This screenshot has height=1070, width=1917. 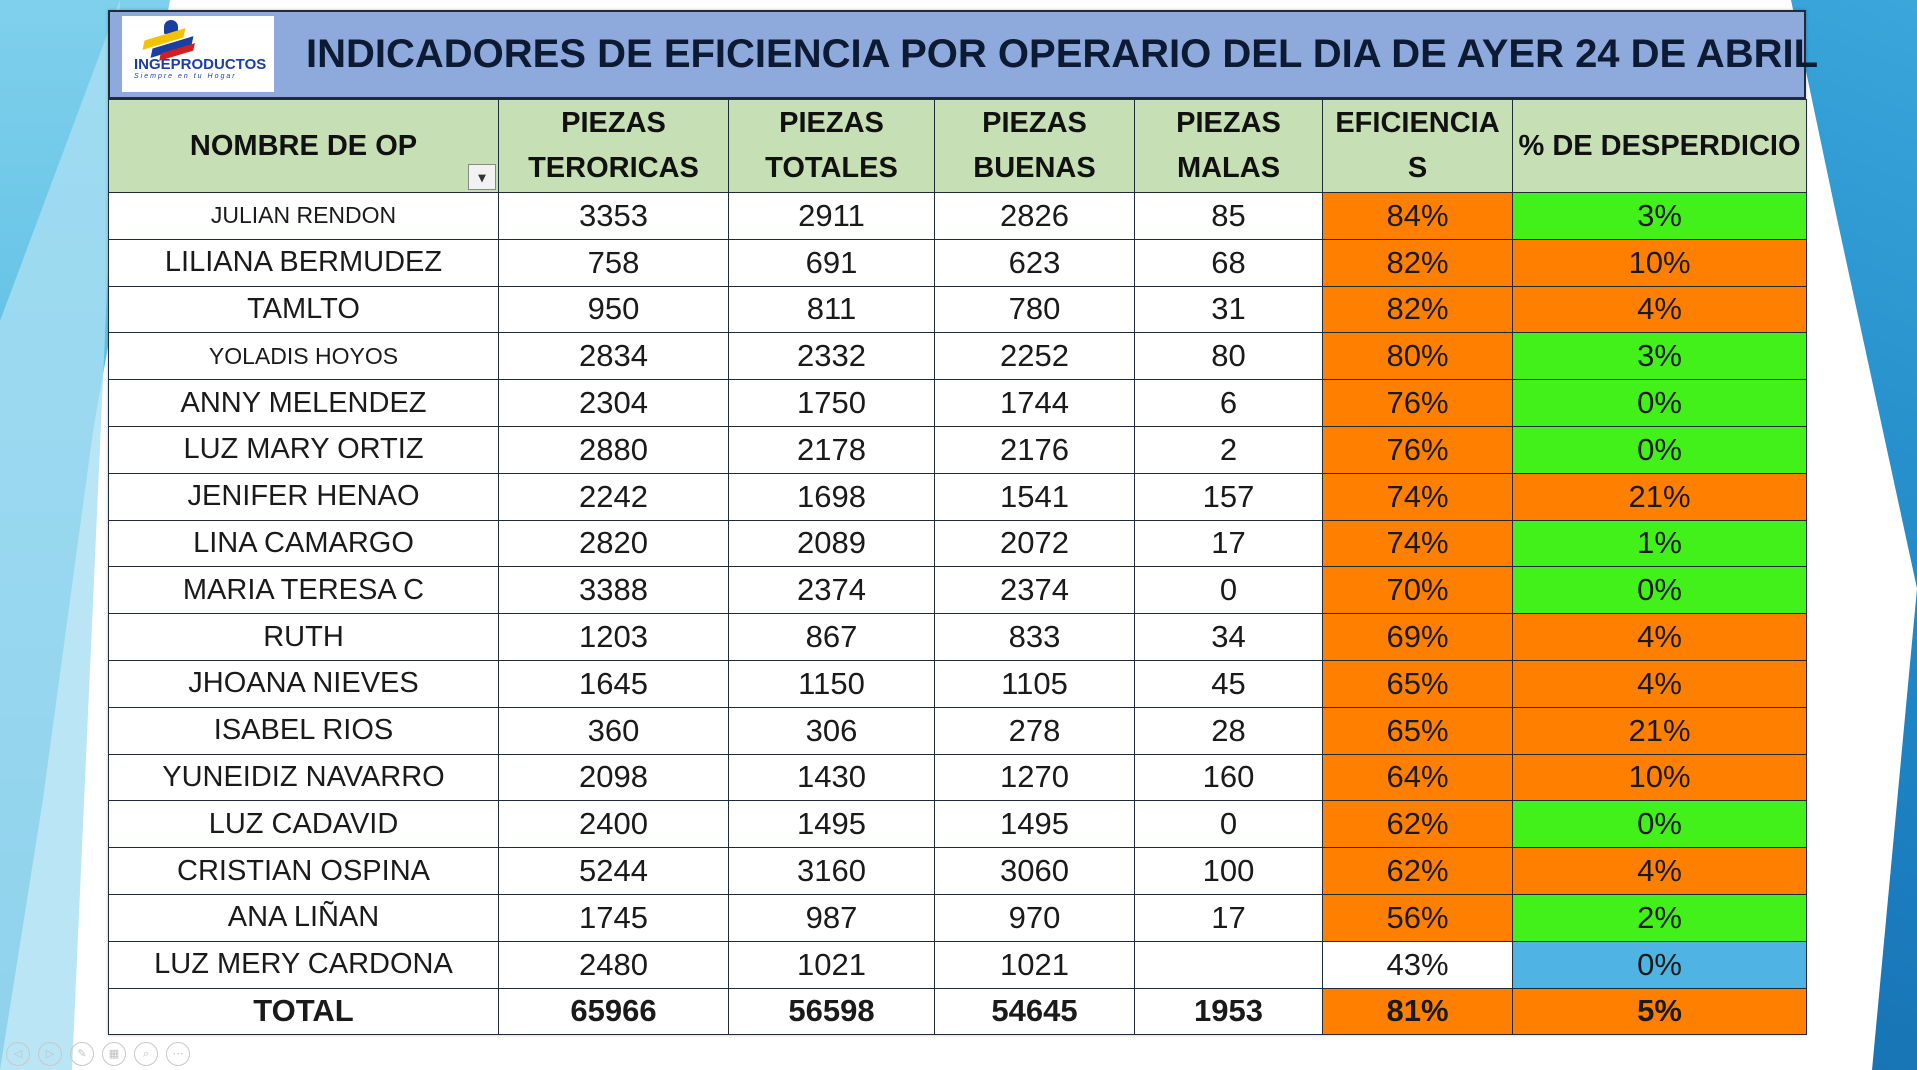 What do you see at coordinates (82, 1054) in the screenshot?
I see `pen-icon: ✎` at bounding box center [82, 1054].